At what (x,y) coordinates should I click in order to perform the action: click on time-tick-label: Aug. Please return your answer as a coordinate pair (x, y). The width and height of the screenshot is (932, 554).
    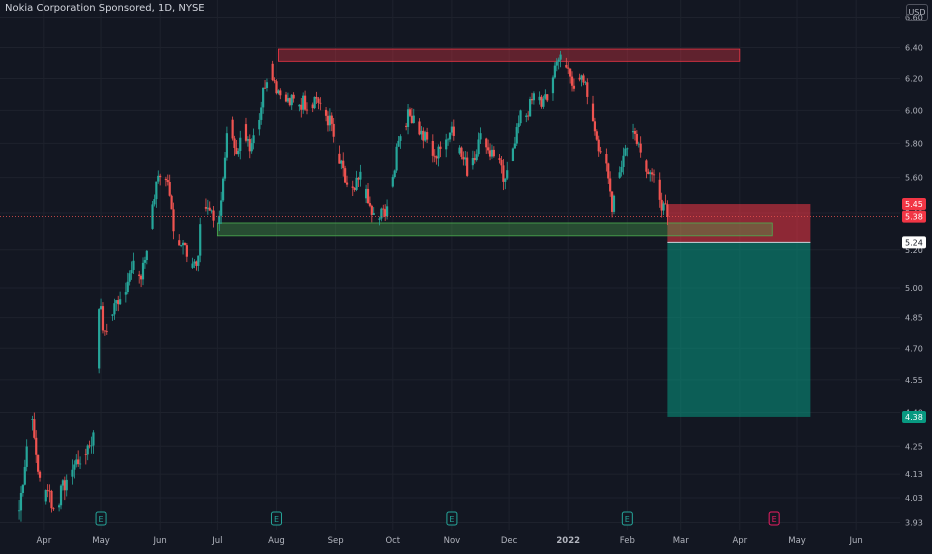
    Looking at the image, I should click on (276, 541).